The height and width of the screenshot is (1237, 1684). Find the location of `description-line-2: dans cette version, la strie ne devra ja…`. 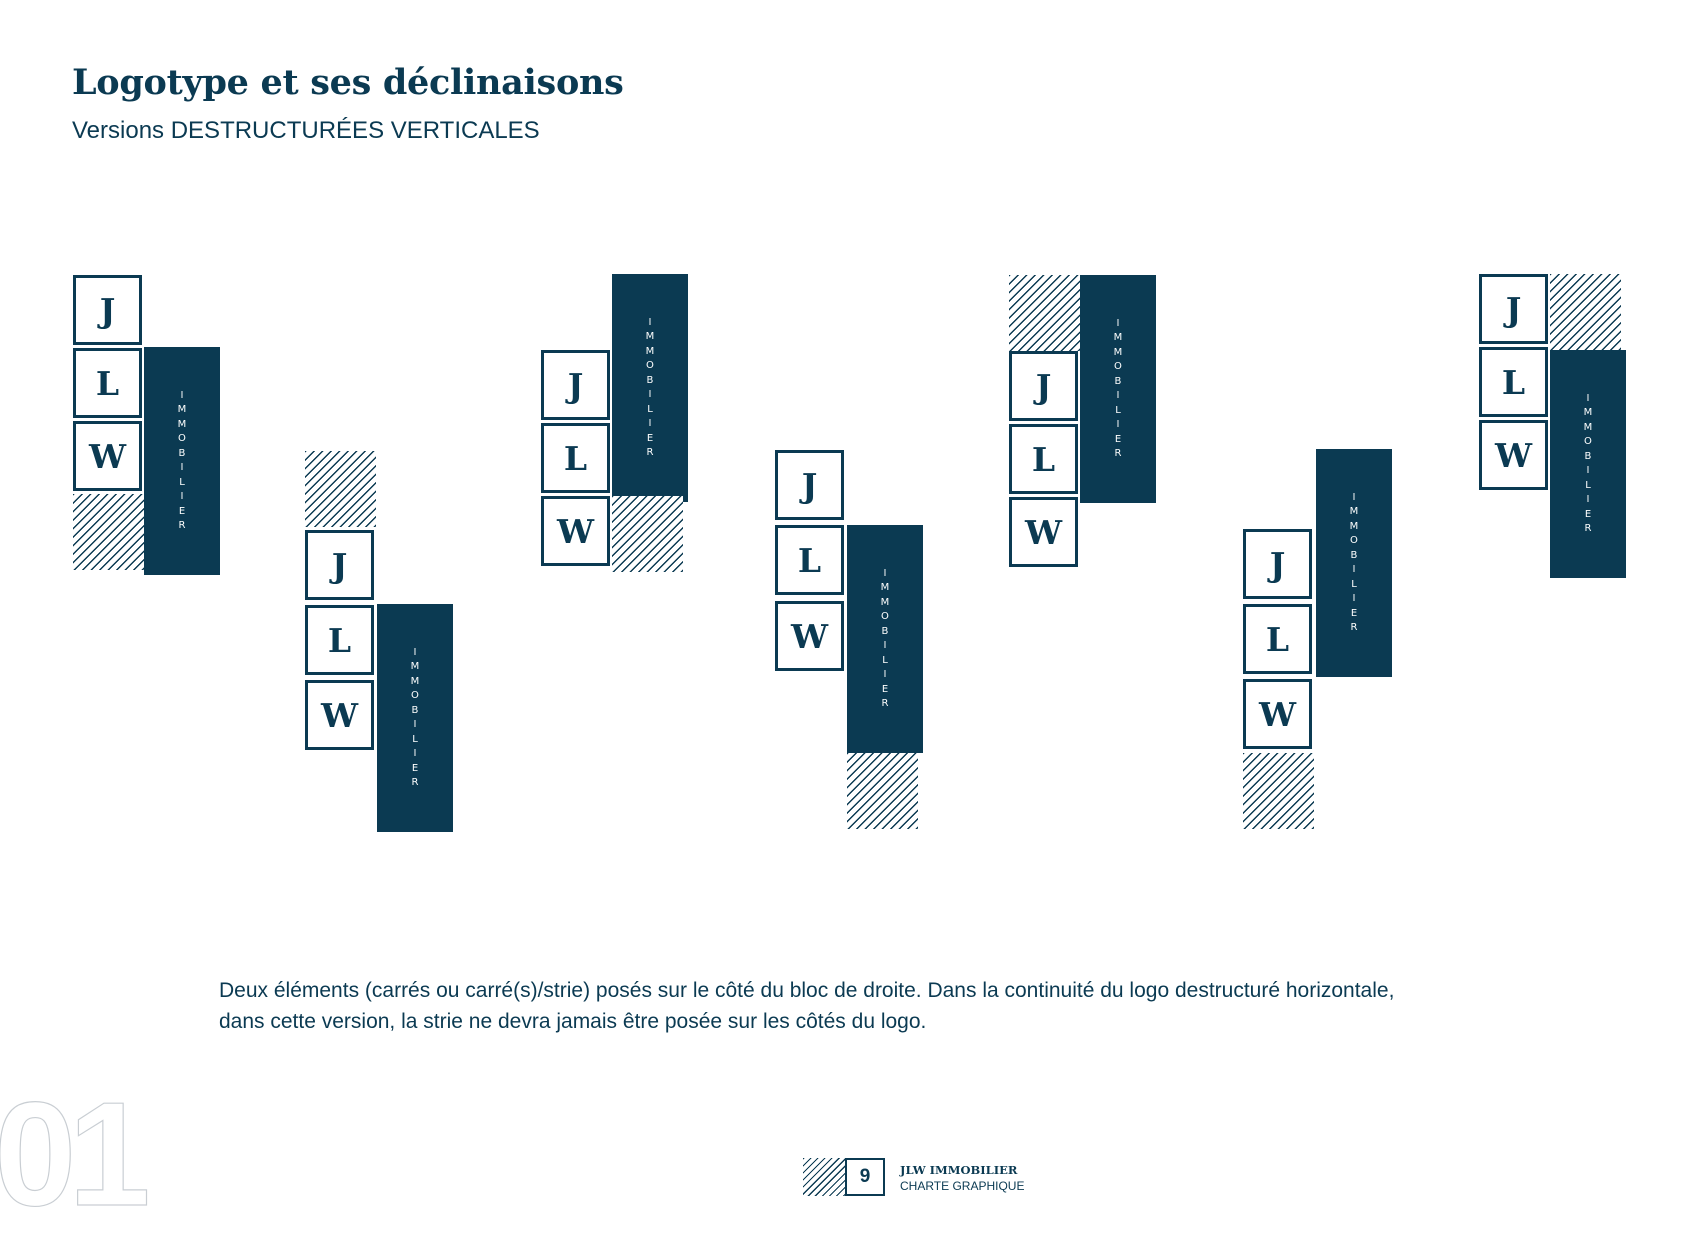

description-line-2: dans cette version, la strie ne devra ja… is located at coordinates (573, 1021).